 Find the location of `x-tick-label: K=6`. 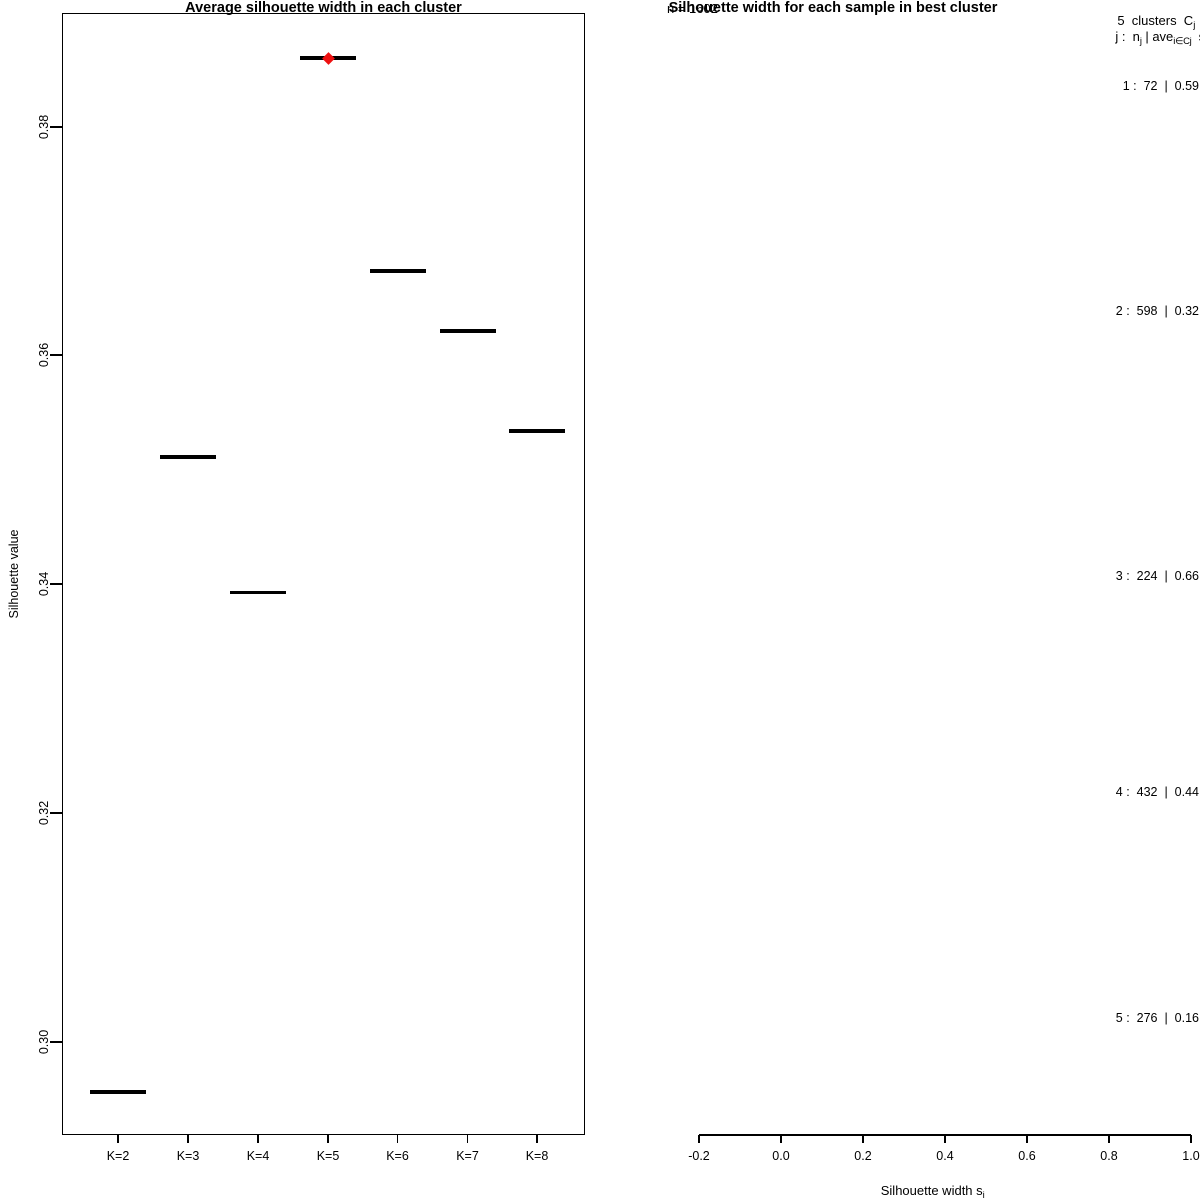

x-tick-label: K=6 is located at coordinates (397, 1156).